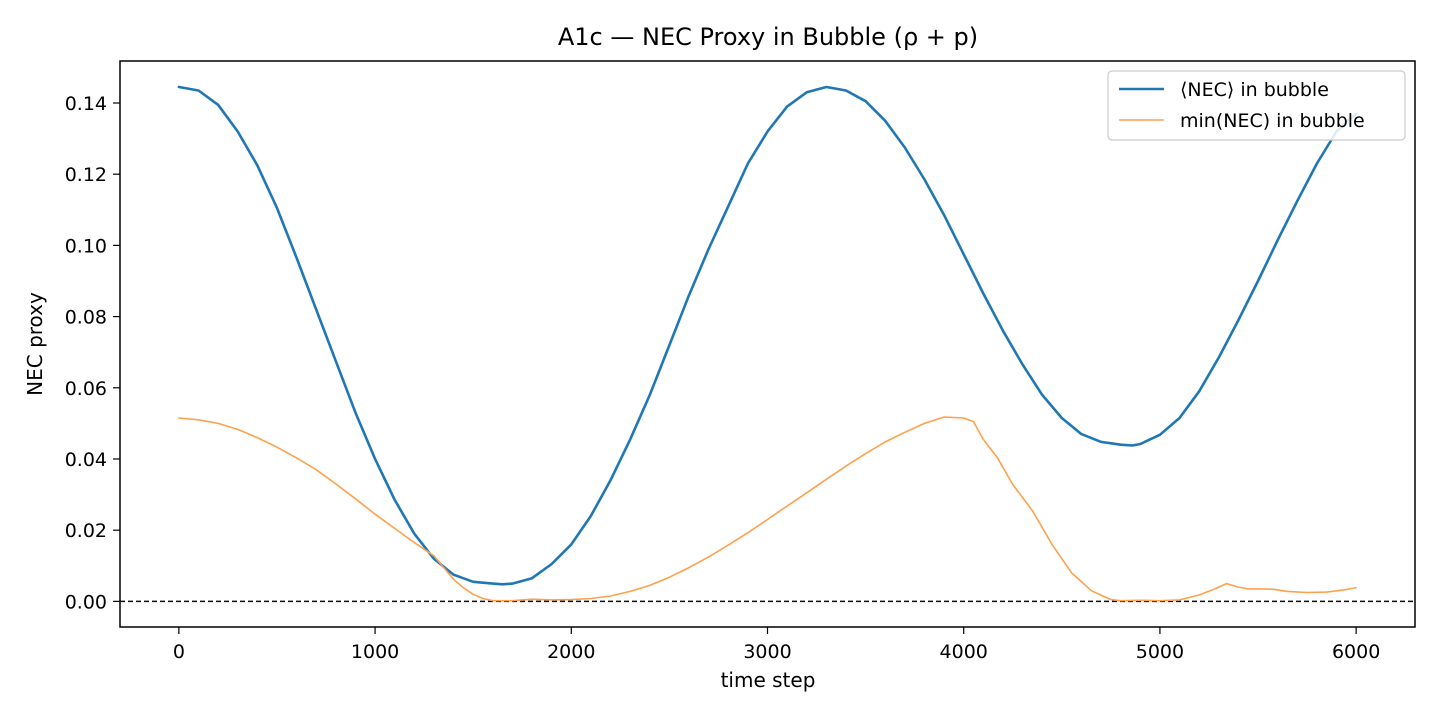  I want to click on legend: ⟨NEC⟩ in bubble min(NEC) in bubble, so click(1256, 105).